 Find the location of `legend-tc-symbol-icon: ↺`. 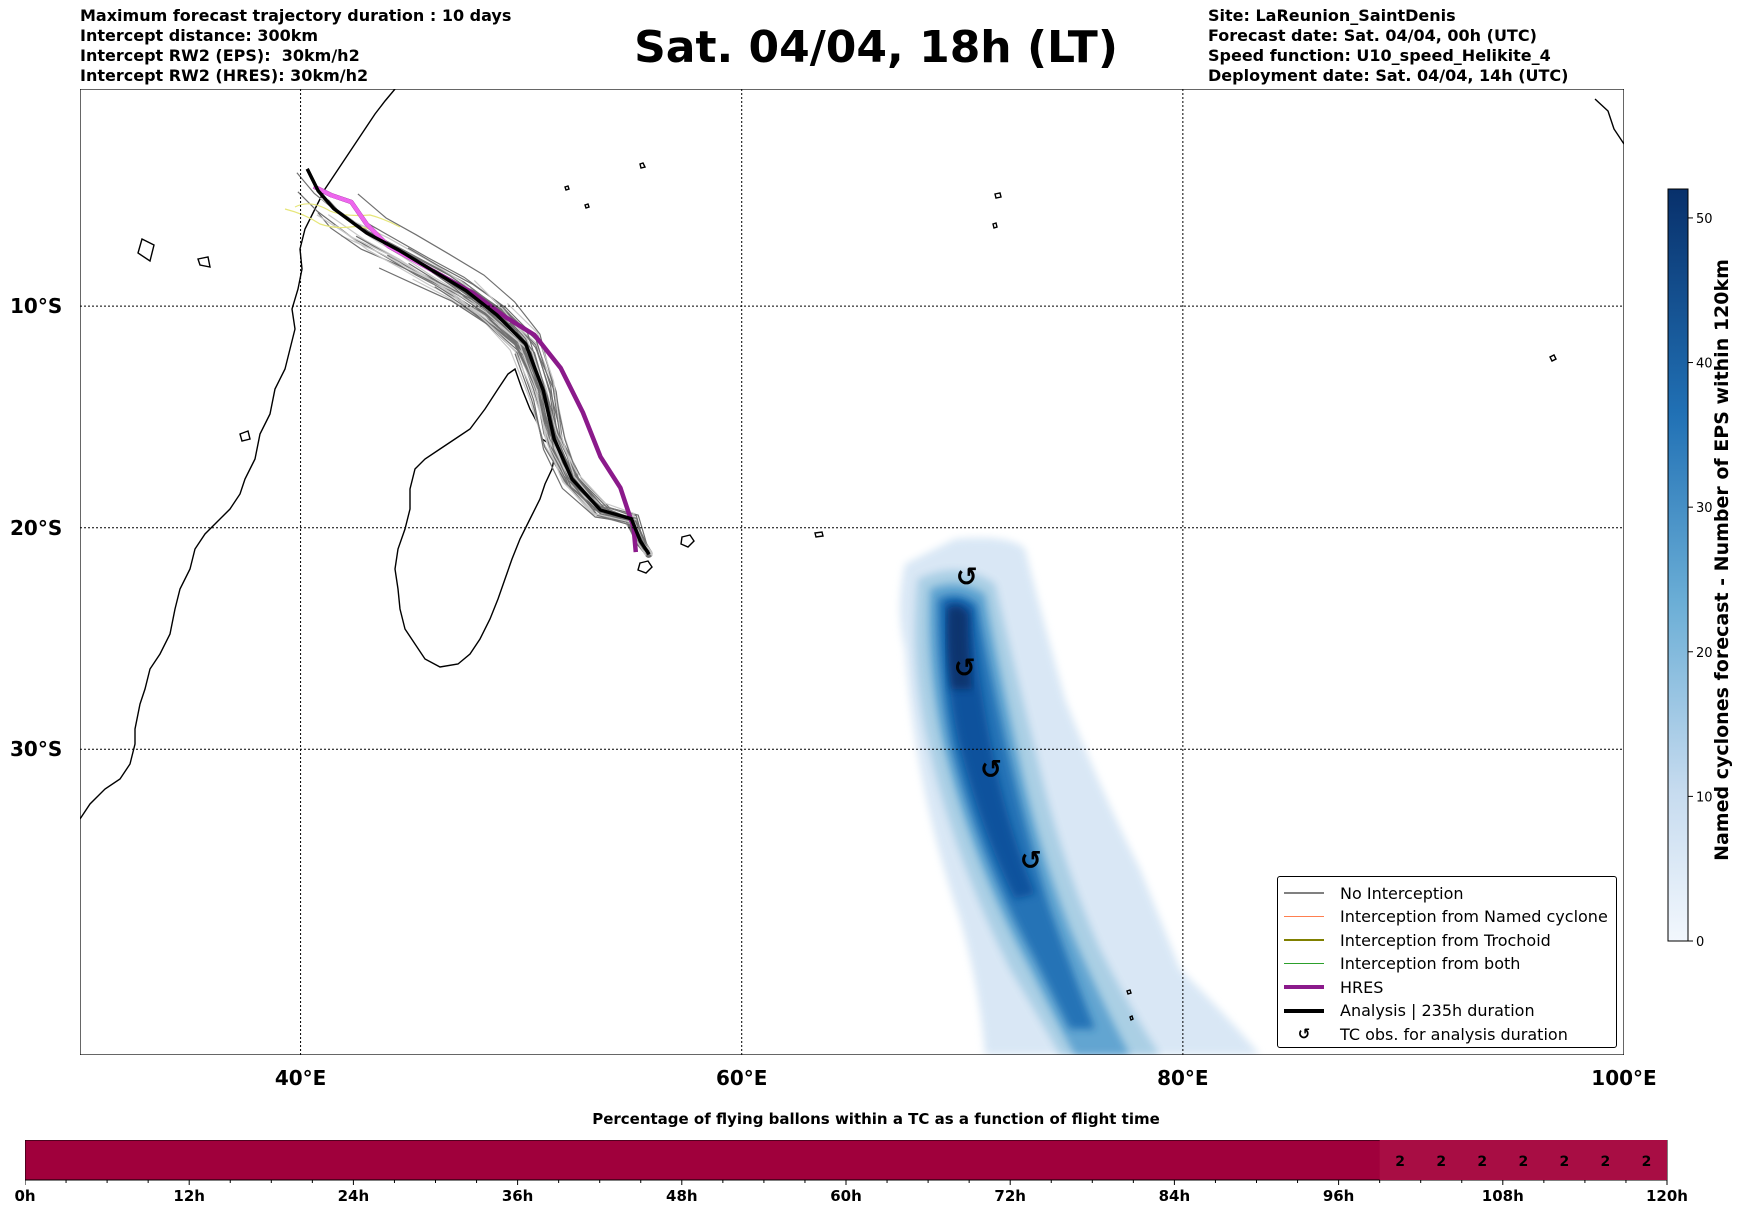

legend-tc-symbol-icon: ↺ is located at coordinates (1304, 1034).